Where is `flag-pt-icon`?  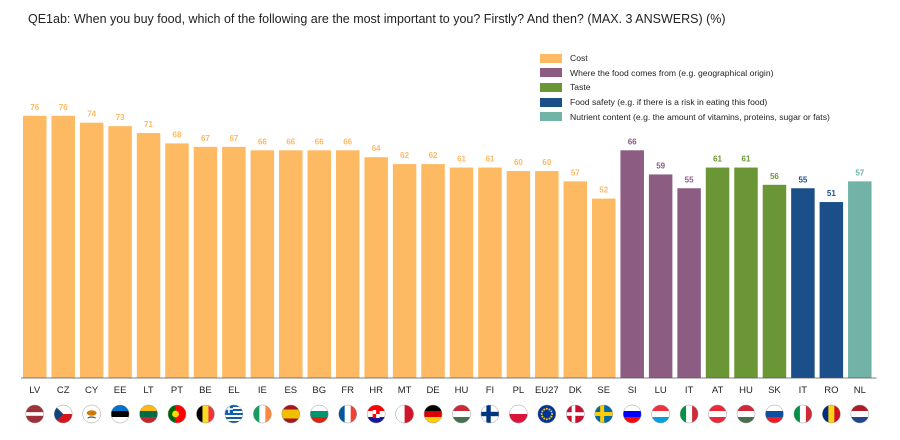
flag-pt-icon is located at coordinates (177, 414).